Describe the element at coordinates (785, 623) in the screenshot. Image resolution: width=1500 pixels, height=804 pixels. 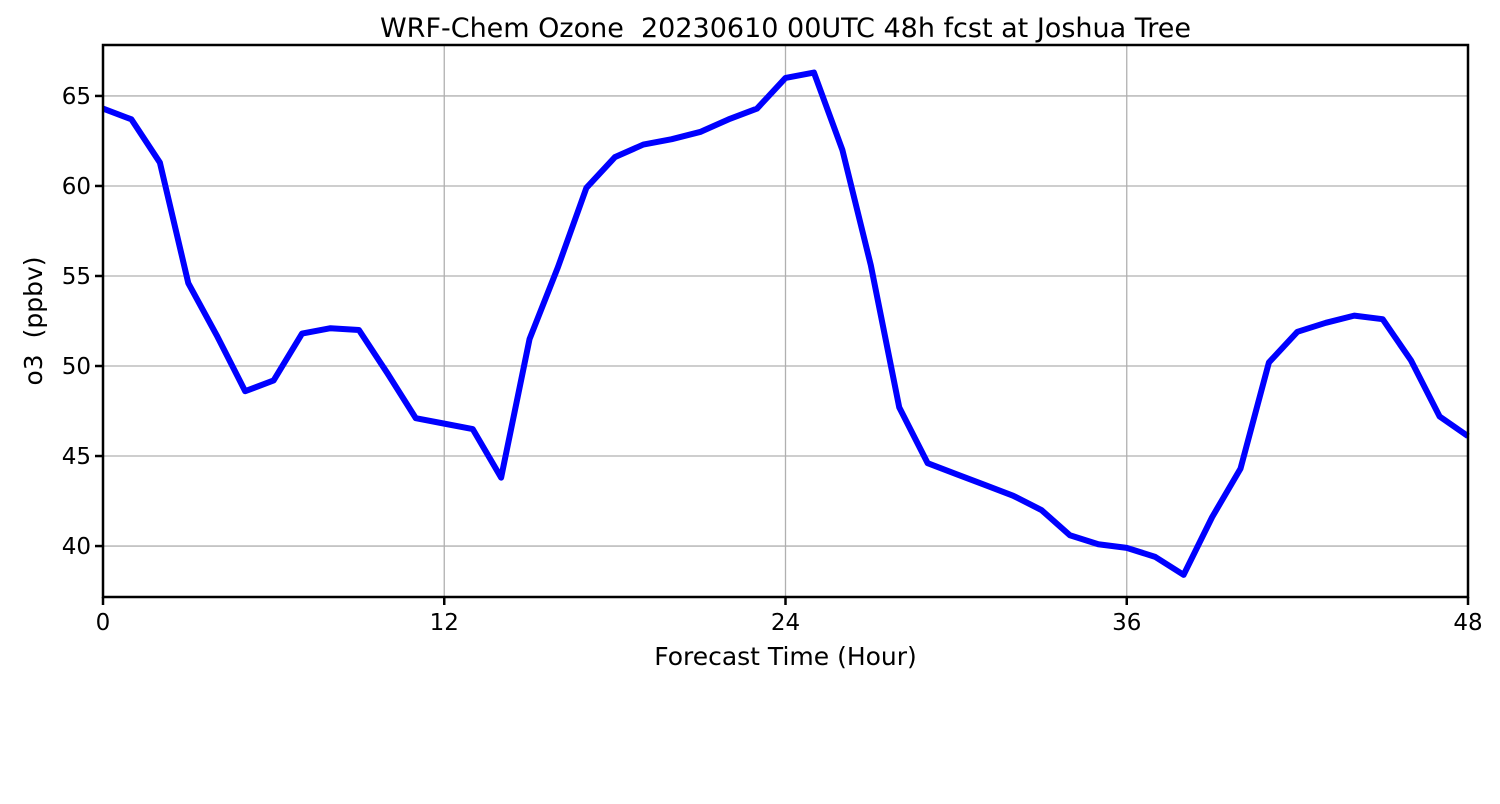
I see `x-tick-label: 24` at that location.